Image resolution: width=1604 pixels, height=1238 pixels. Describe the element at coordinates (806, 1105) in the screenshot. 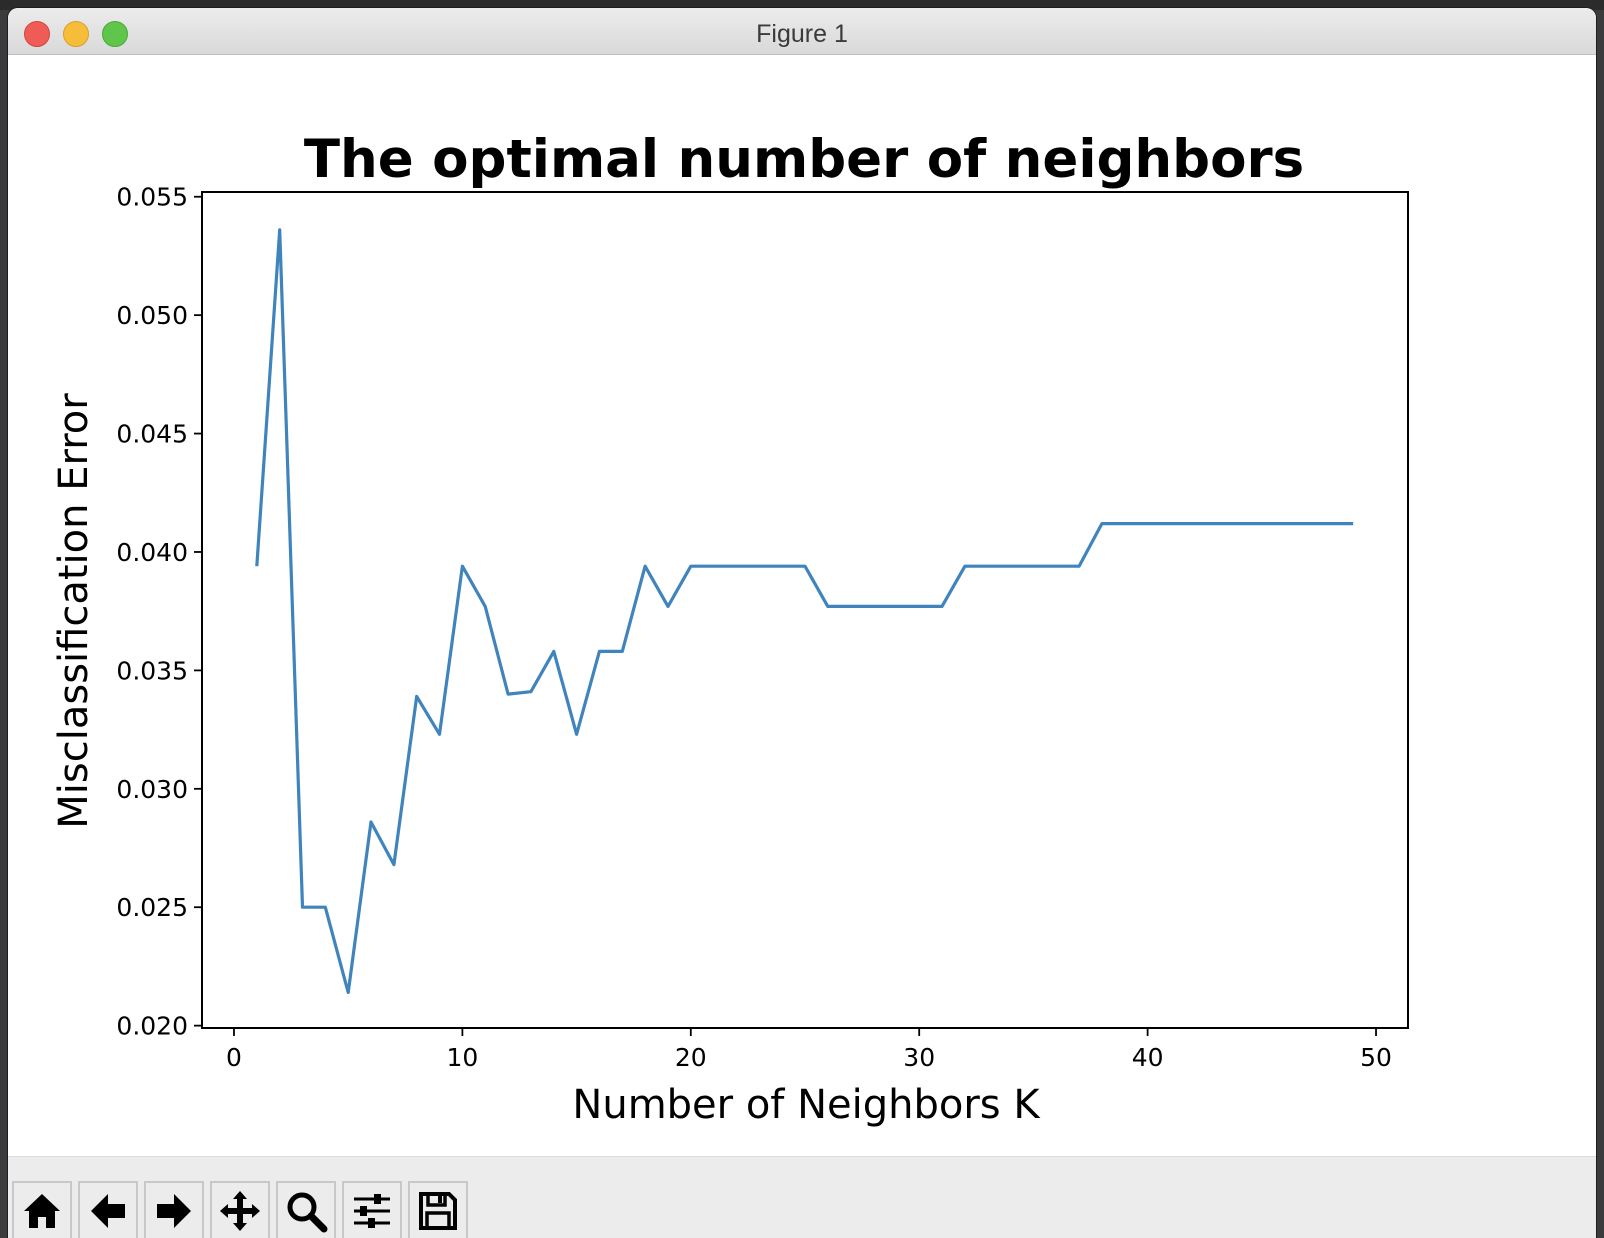

I see `x-axis-label: Number of Neighbors K` at that location.